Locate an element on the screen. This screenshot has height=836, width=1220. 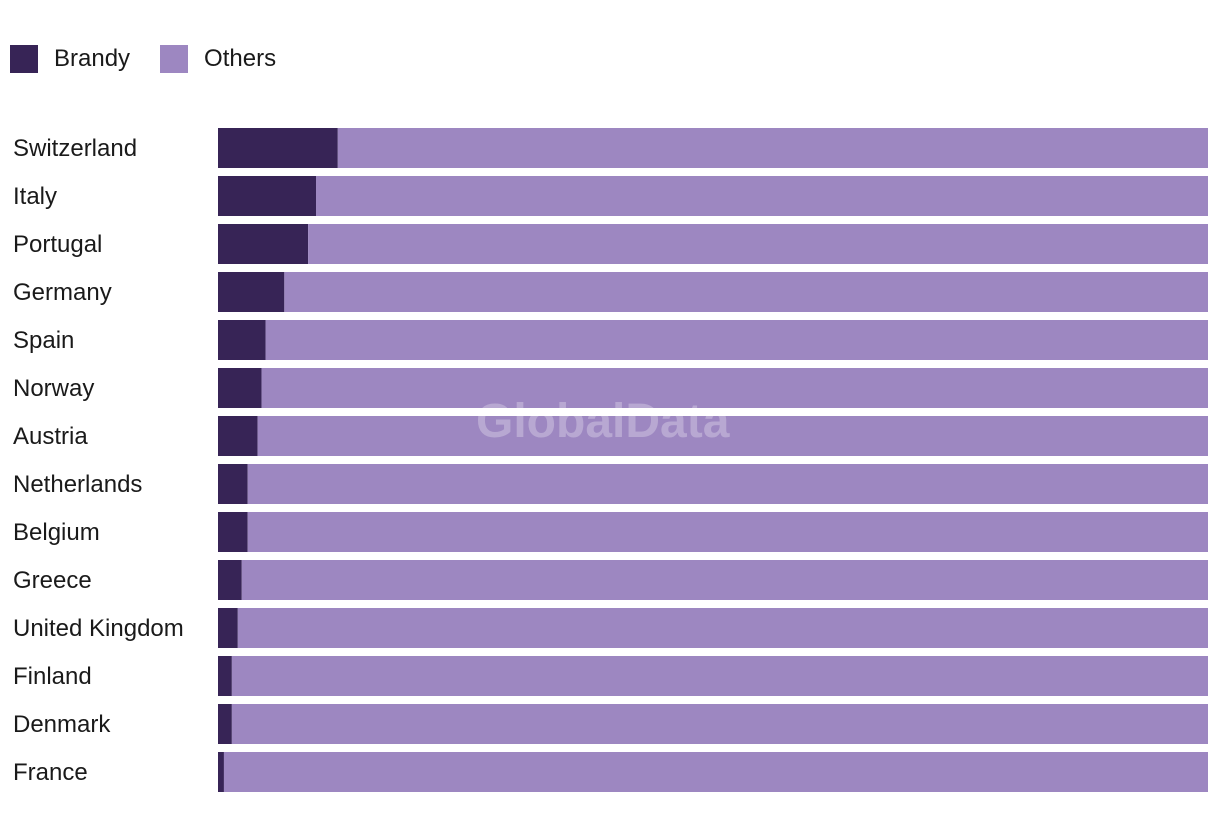
category-label-belgium: Belgium is located at coordinates (56, 532).